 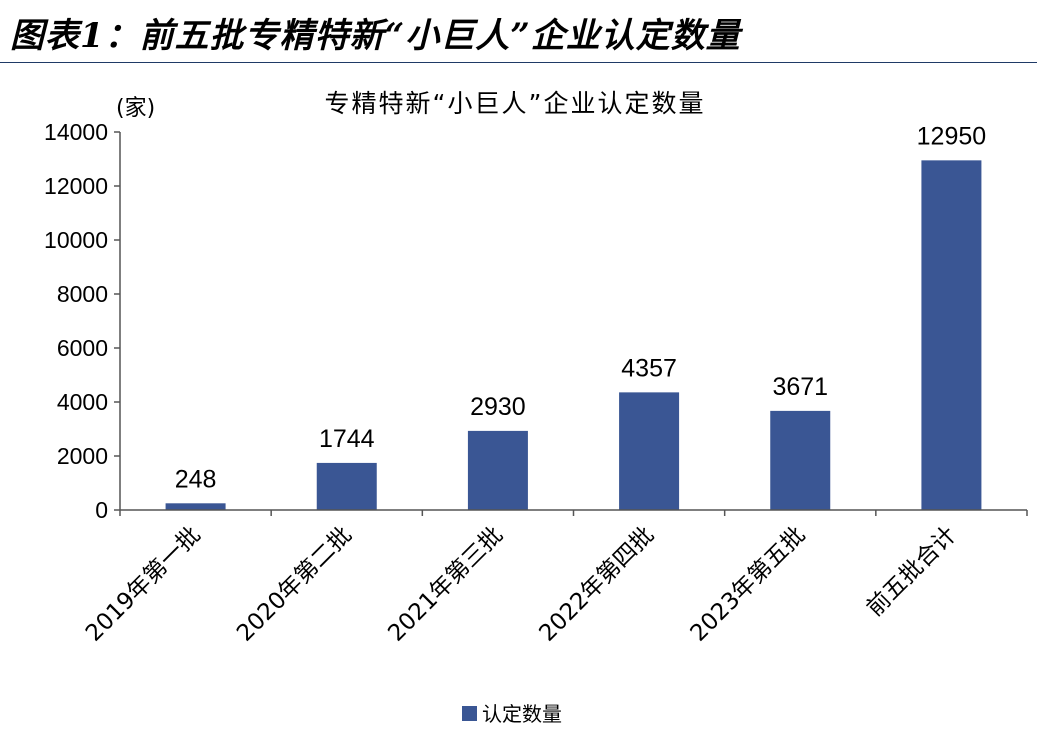 What do you see at coordinates (82, 456) in the screenshot?
I see `y-tick-label: 2000` at bounding box center [82, 456].